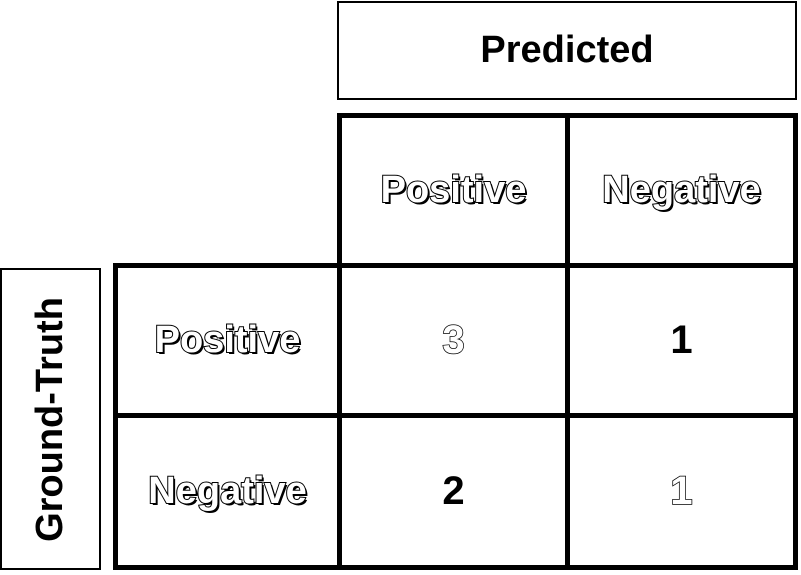  I want to click on predicted-axis-label: Predicted, so click(567, 50).